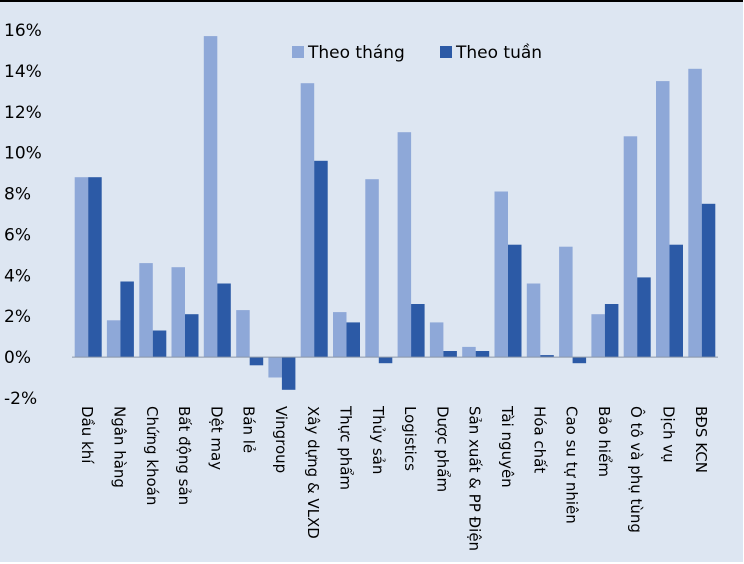  Describe the element at coordinates (378, 439) in the screenshot. I see `x-tick-label: Thủy sản` at that location.